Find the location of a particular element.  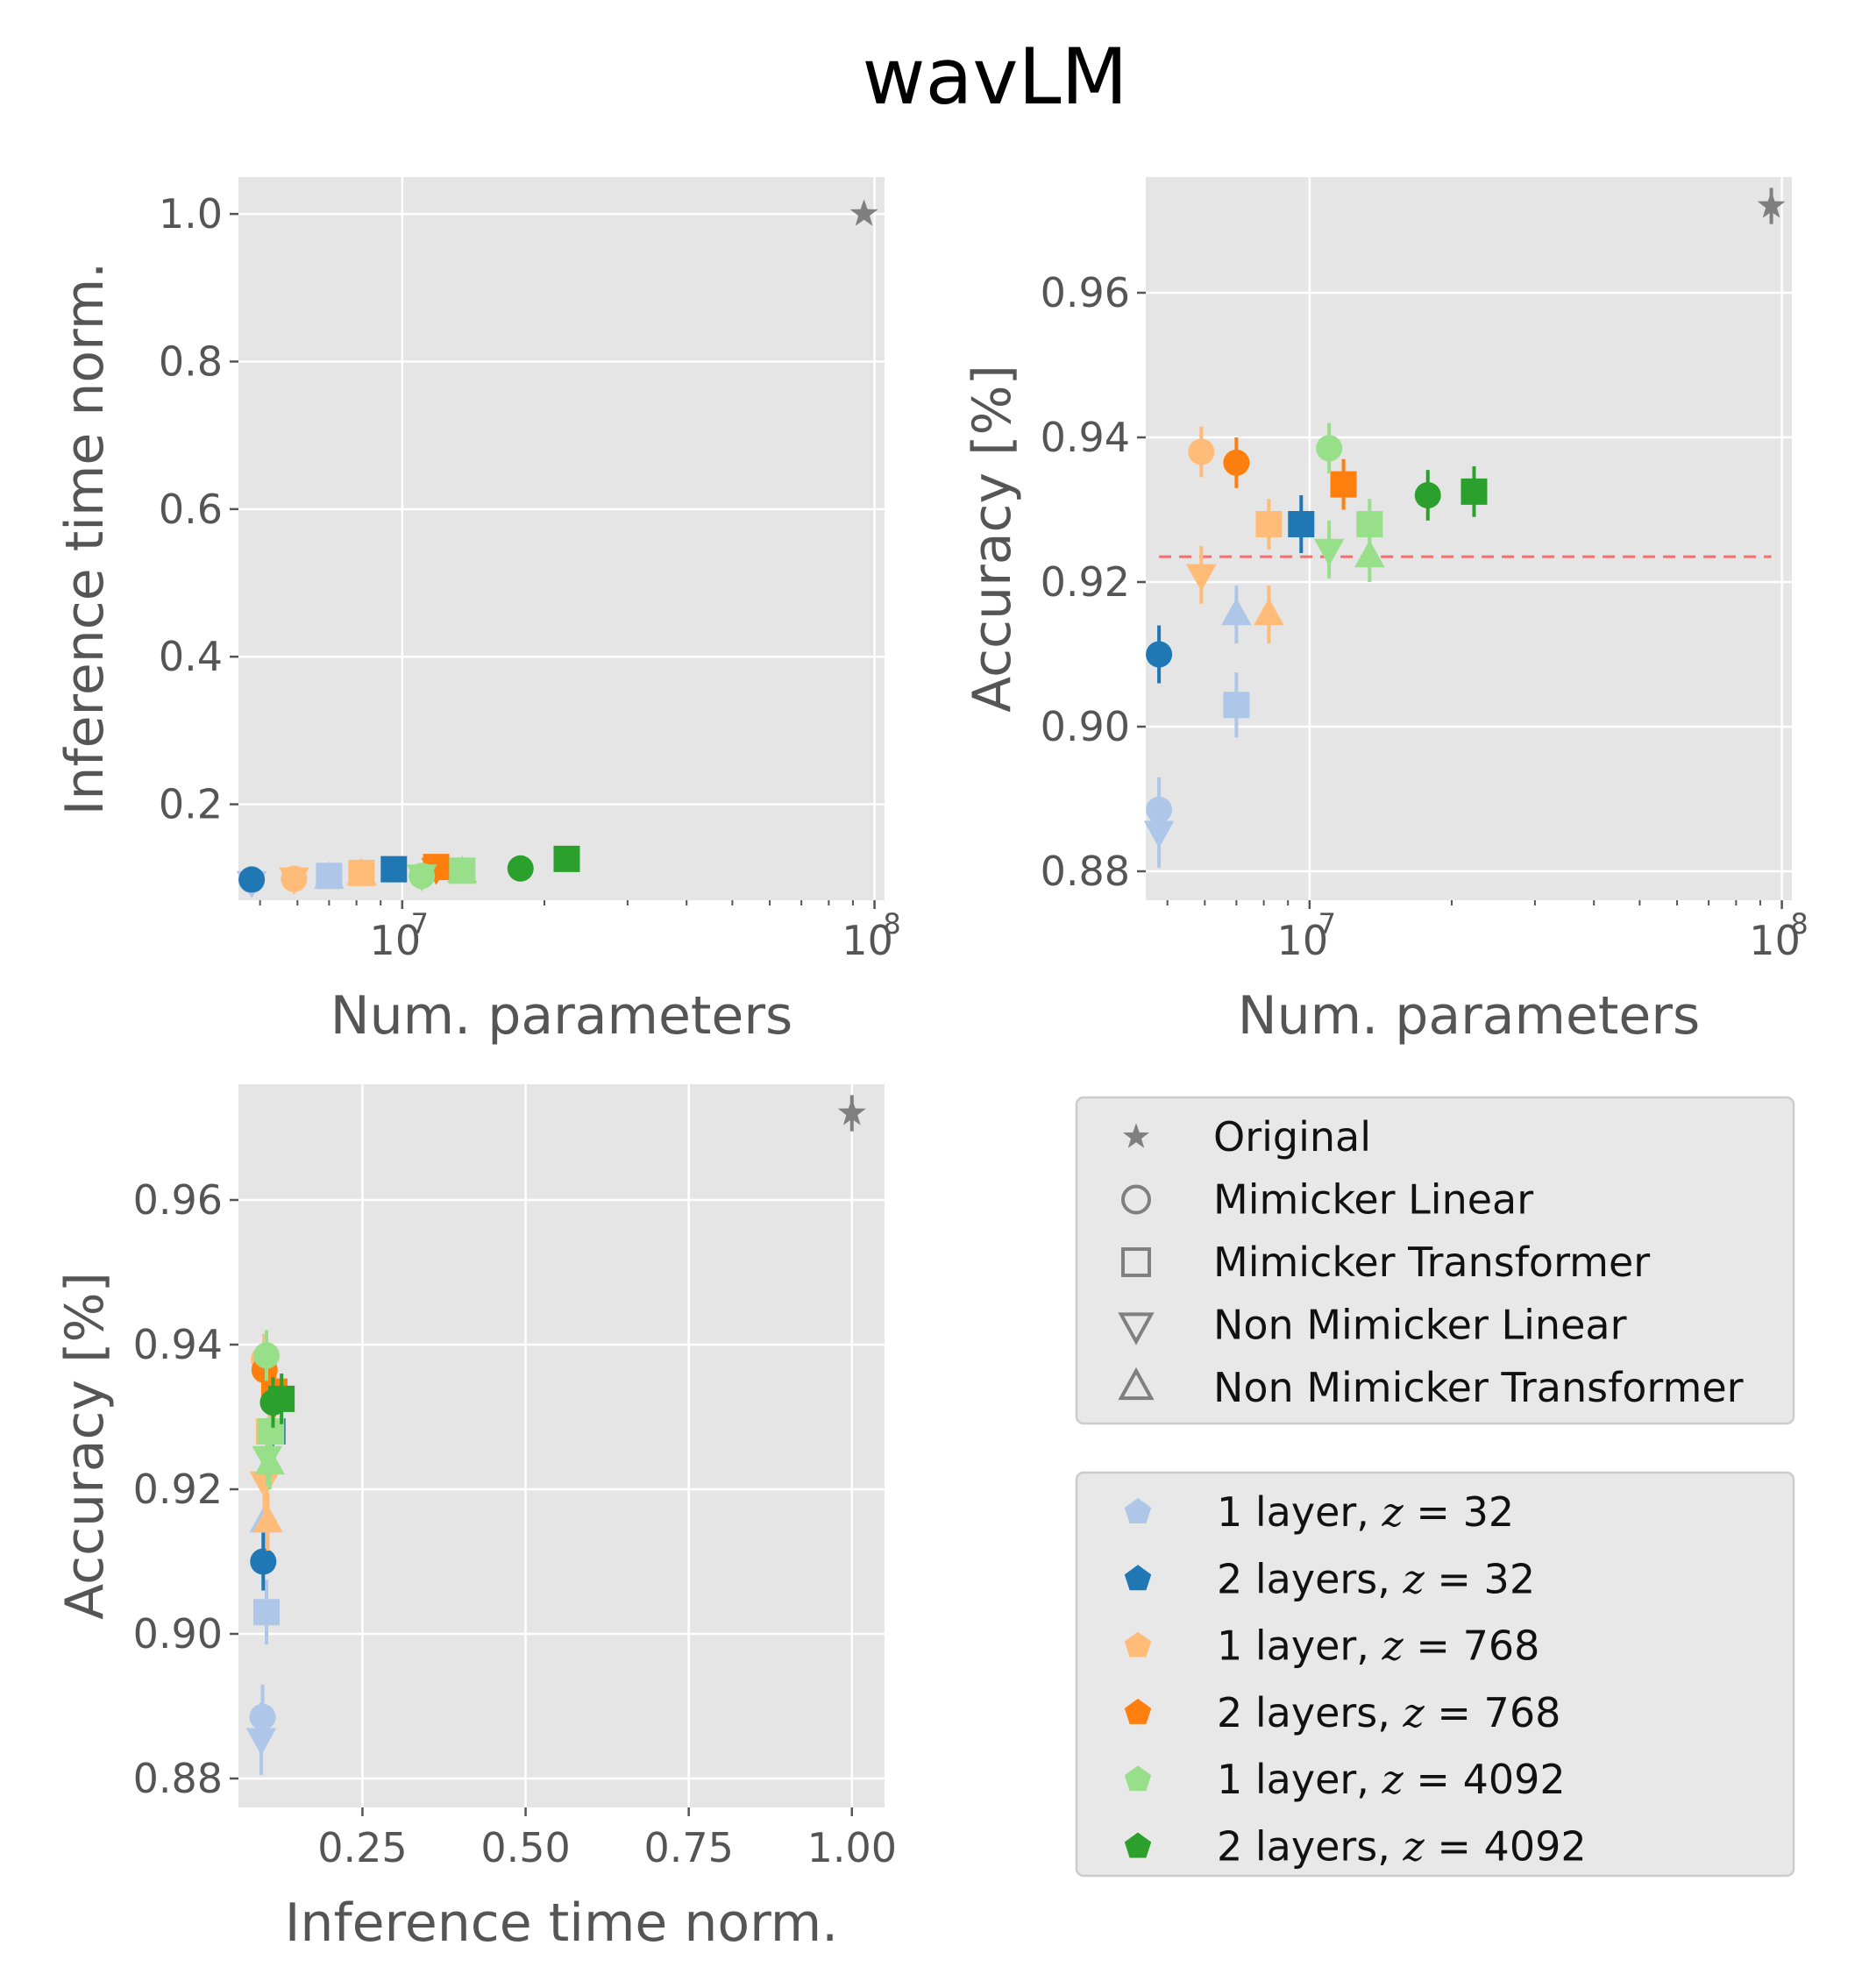

legend-label: 1 layer, z = 4092 is located at coordinates (1391, 1779).